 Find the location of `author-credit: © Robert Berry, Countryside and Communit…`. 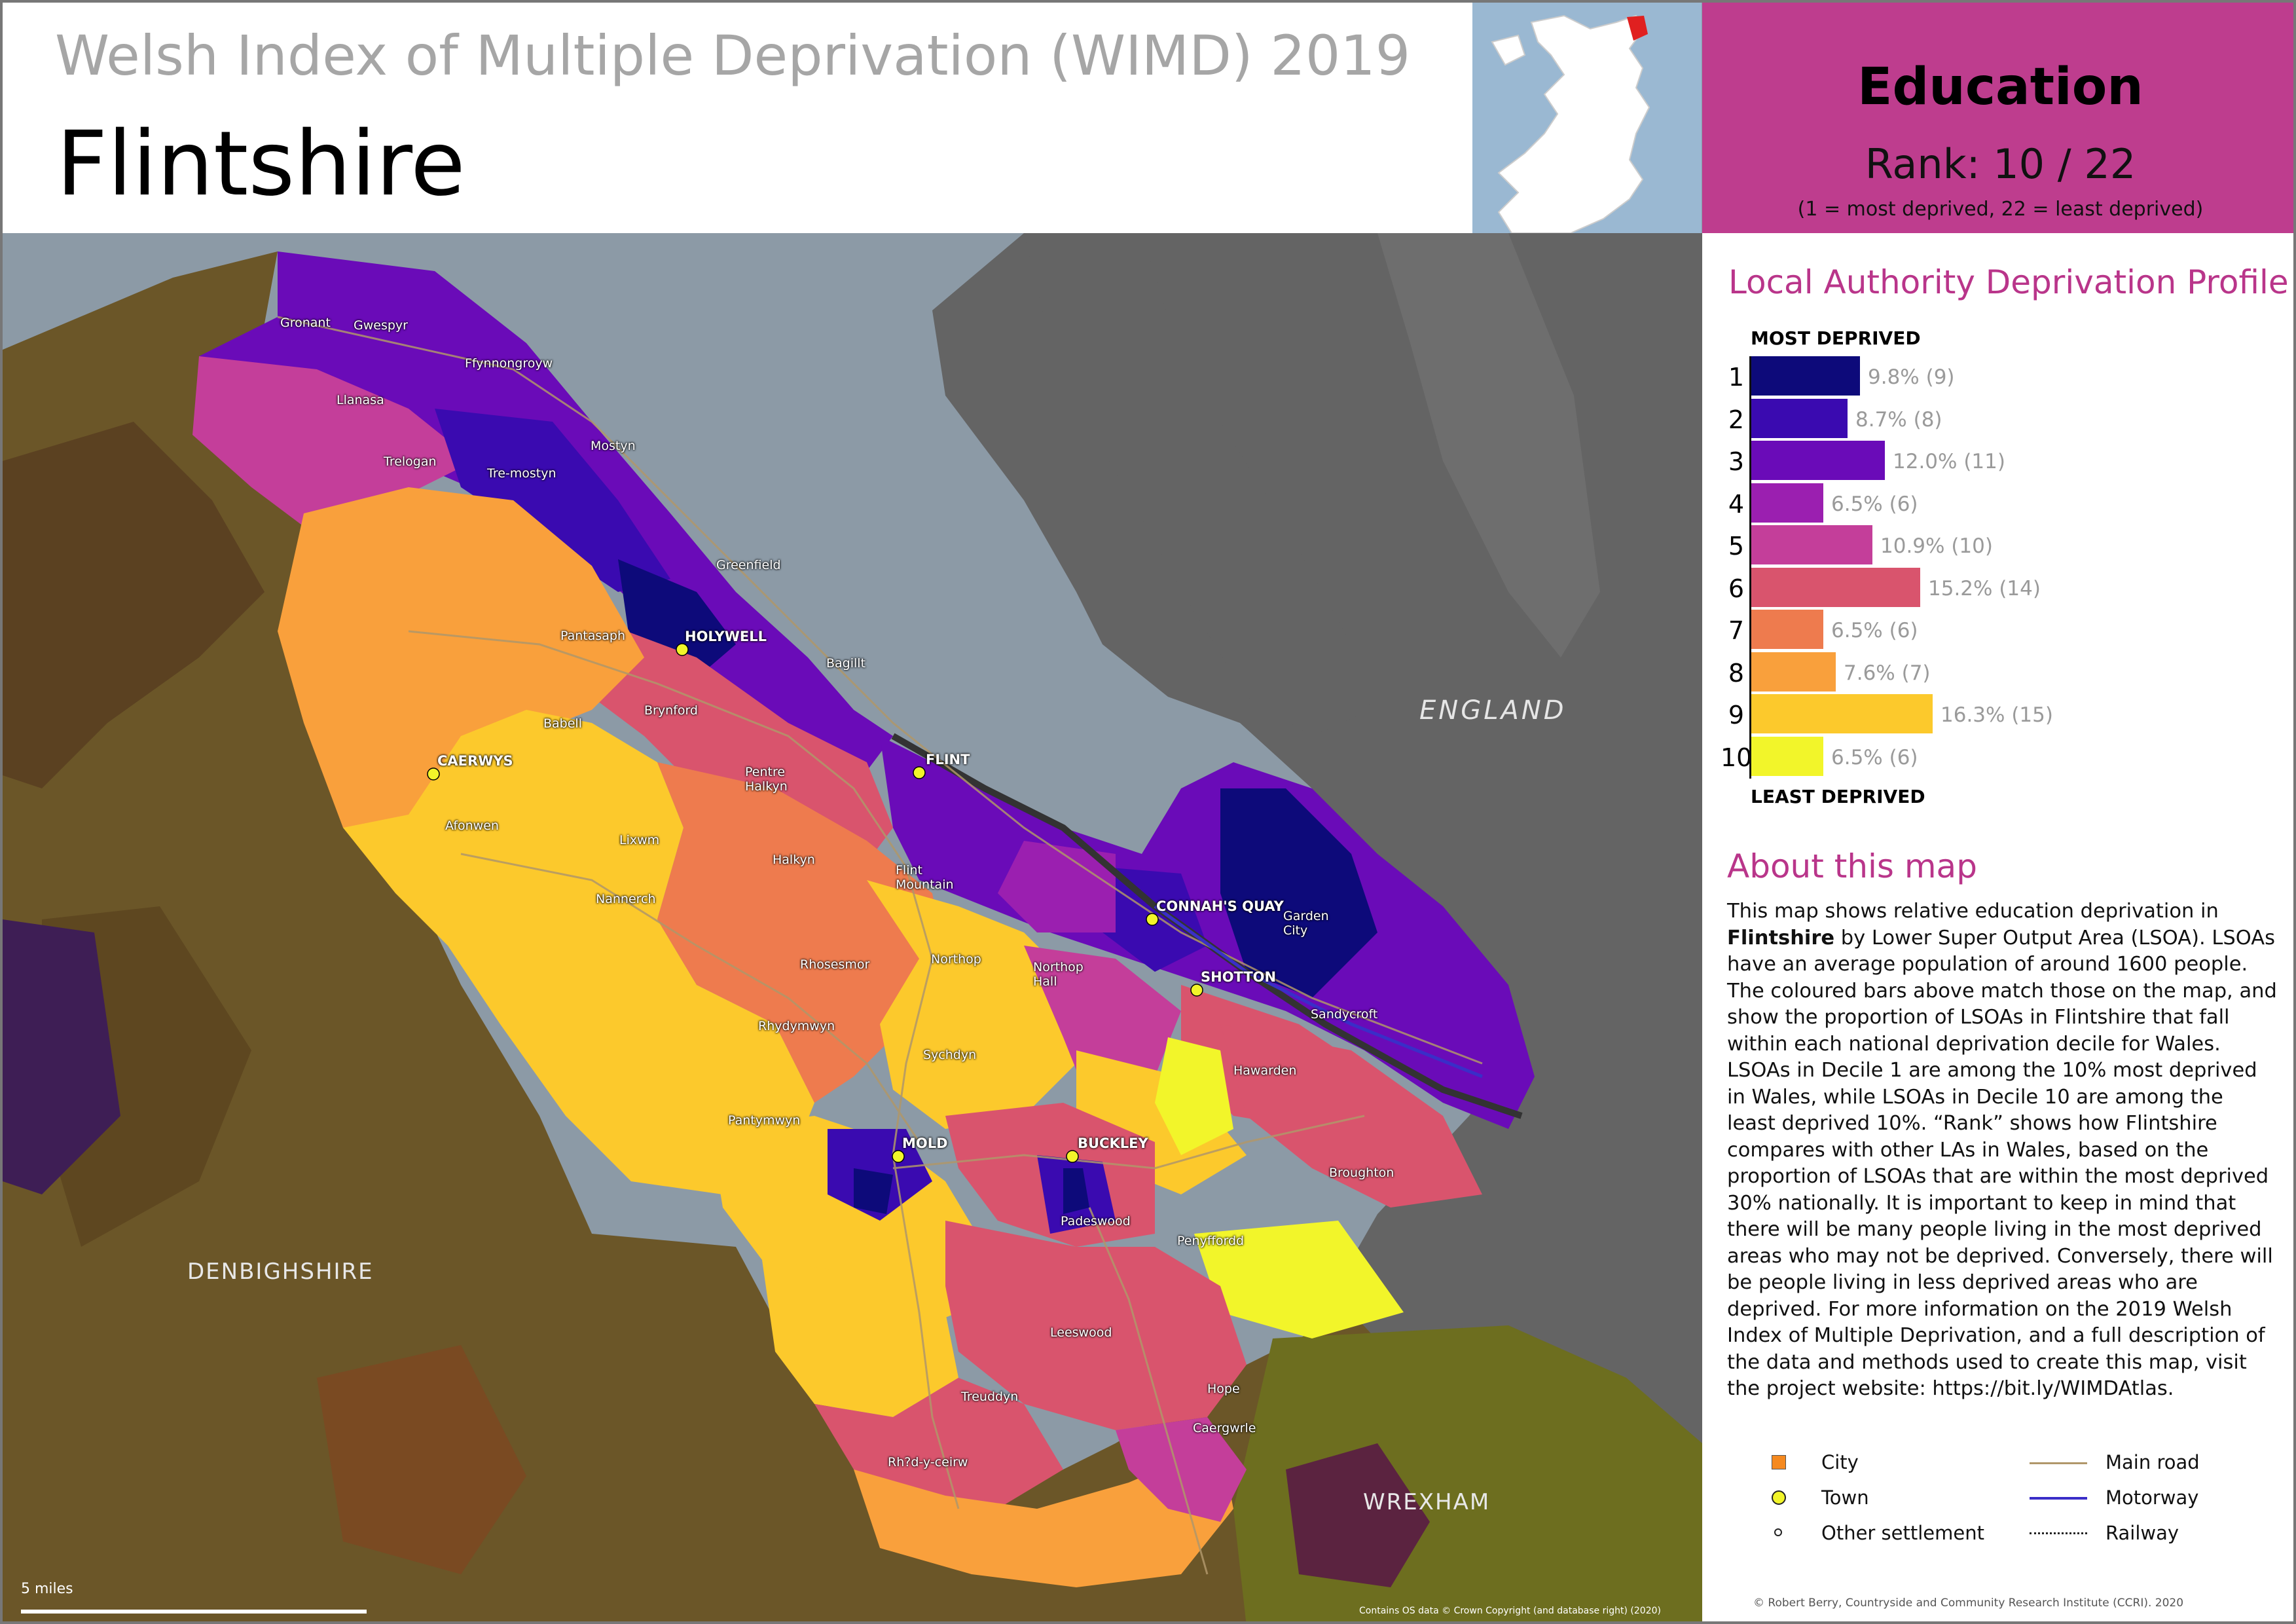

author-credit: © Robert Berry, Countryside and Communit… is located at coordinates (1968, 1603).